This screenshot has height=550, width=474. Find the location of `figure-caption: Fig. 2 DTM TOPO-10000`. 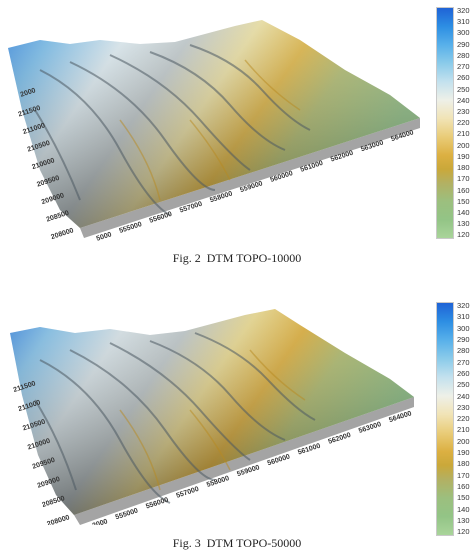

figure-caption: Fig. 2 DTM TOPO-10000 is located at coordinates (237, 258).